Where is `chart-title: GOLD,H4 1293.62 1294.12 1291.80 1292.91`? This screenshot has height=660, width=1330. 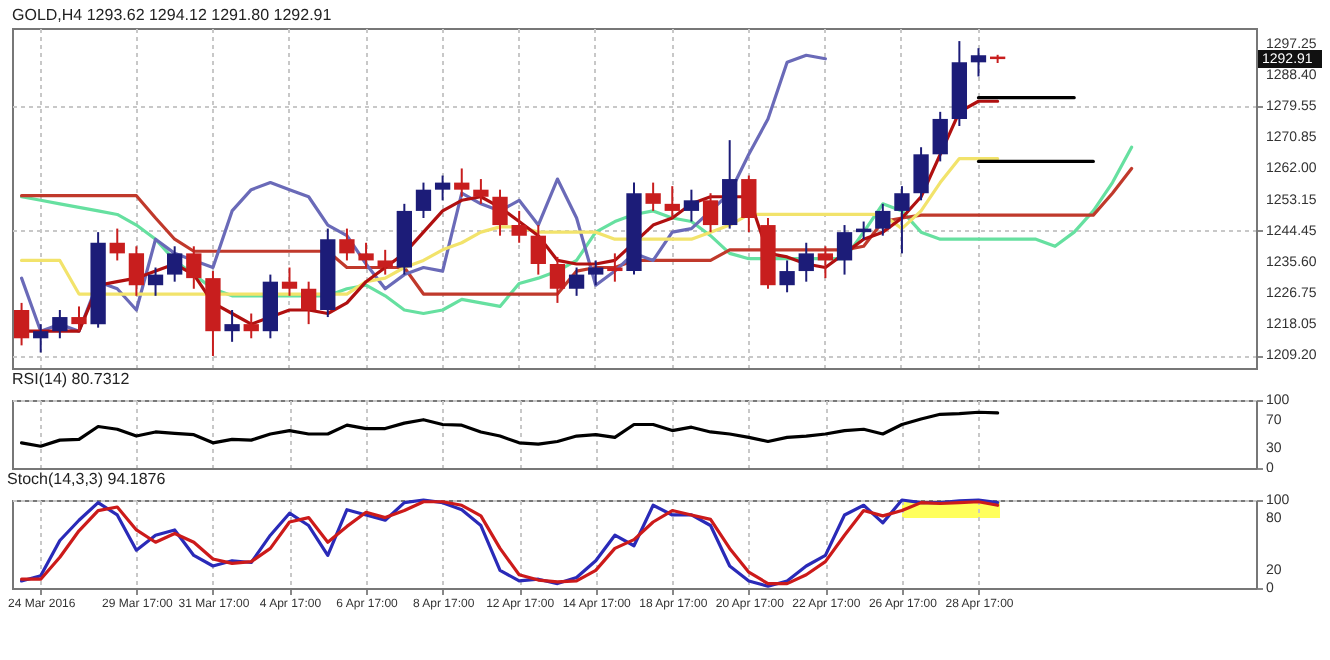 chart-title: GOLD,H4 1293.62 1294.12 1291.80 1292.91 is located at coordinates (172, 15).